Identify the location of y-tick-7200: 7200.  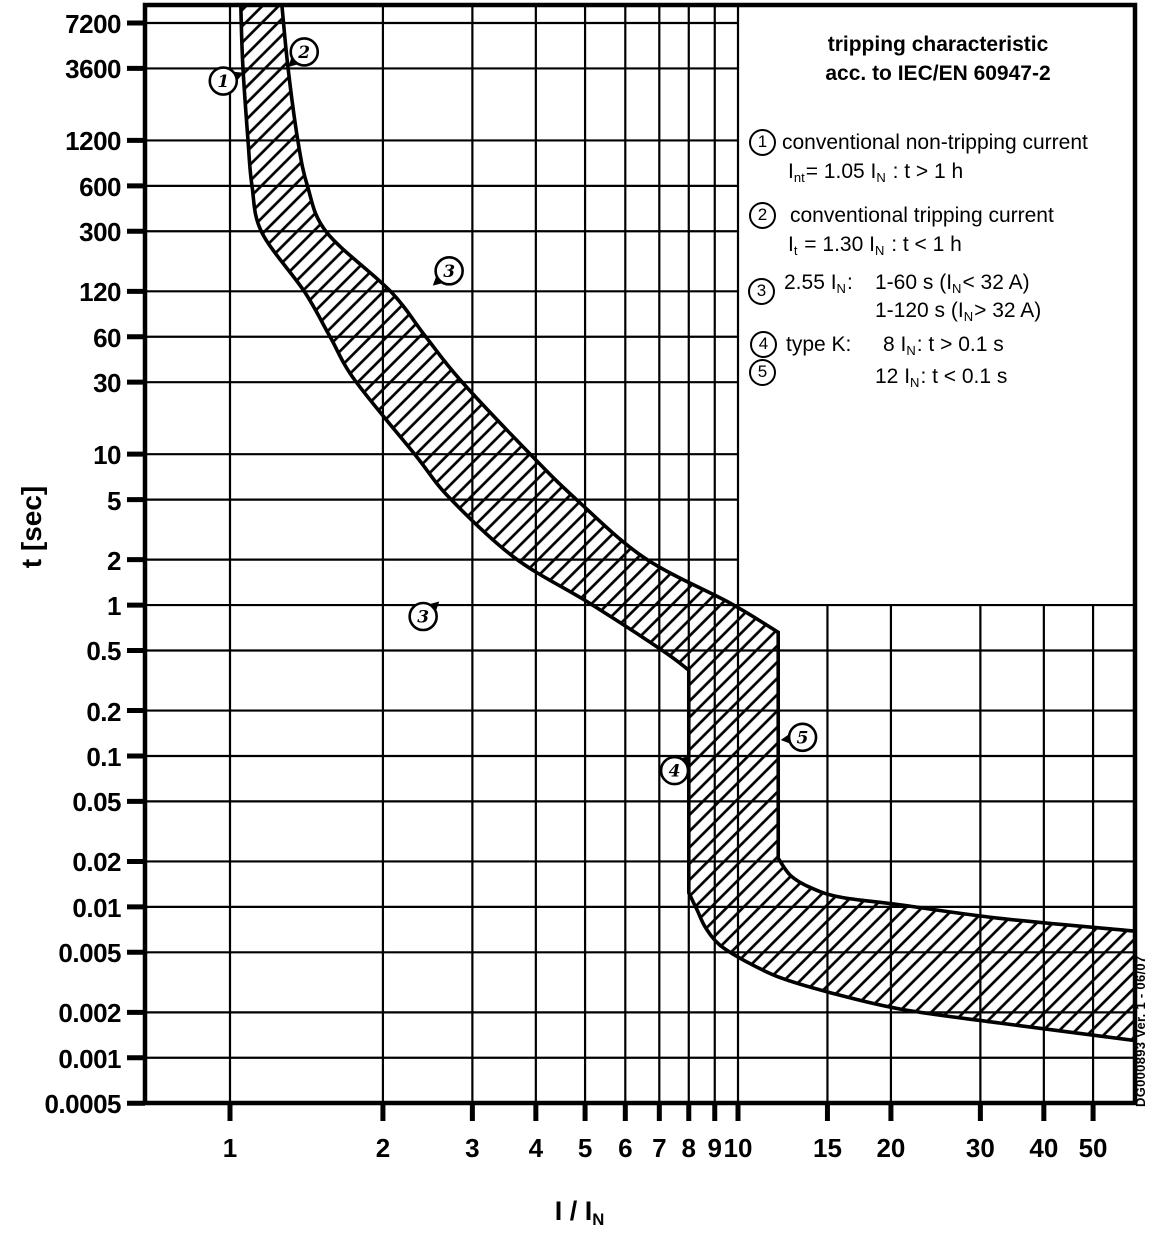
(93, 24).